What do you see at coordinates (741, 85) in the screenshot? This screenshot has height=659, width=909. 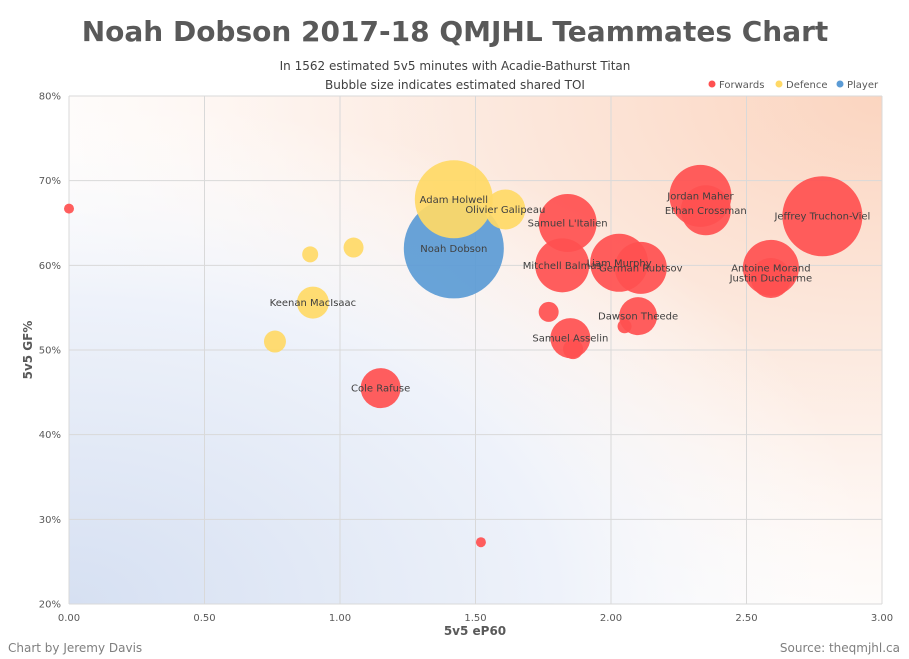 I see `legend-label-forwards: Forwards` at bounding box center [741, 85].